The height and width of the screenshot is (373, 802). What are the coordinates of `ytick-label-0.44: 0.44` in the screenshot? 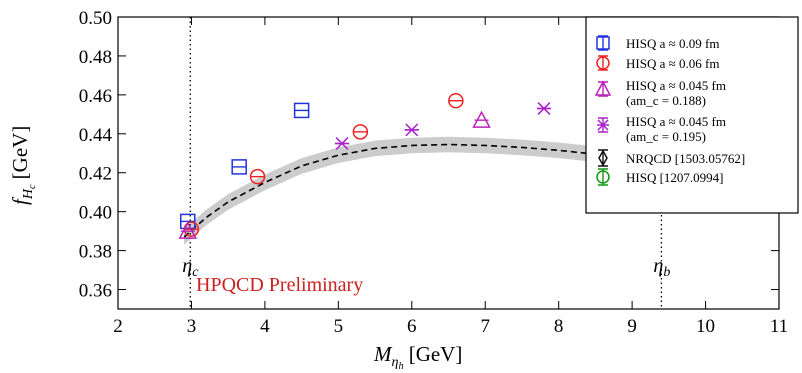 It's located at (96, 135).